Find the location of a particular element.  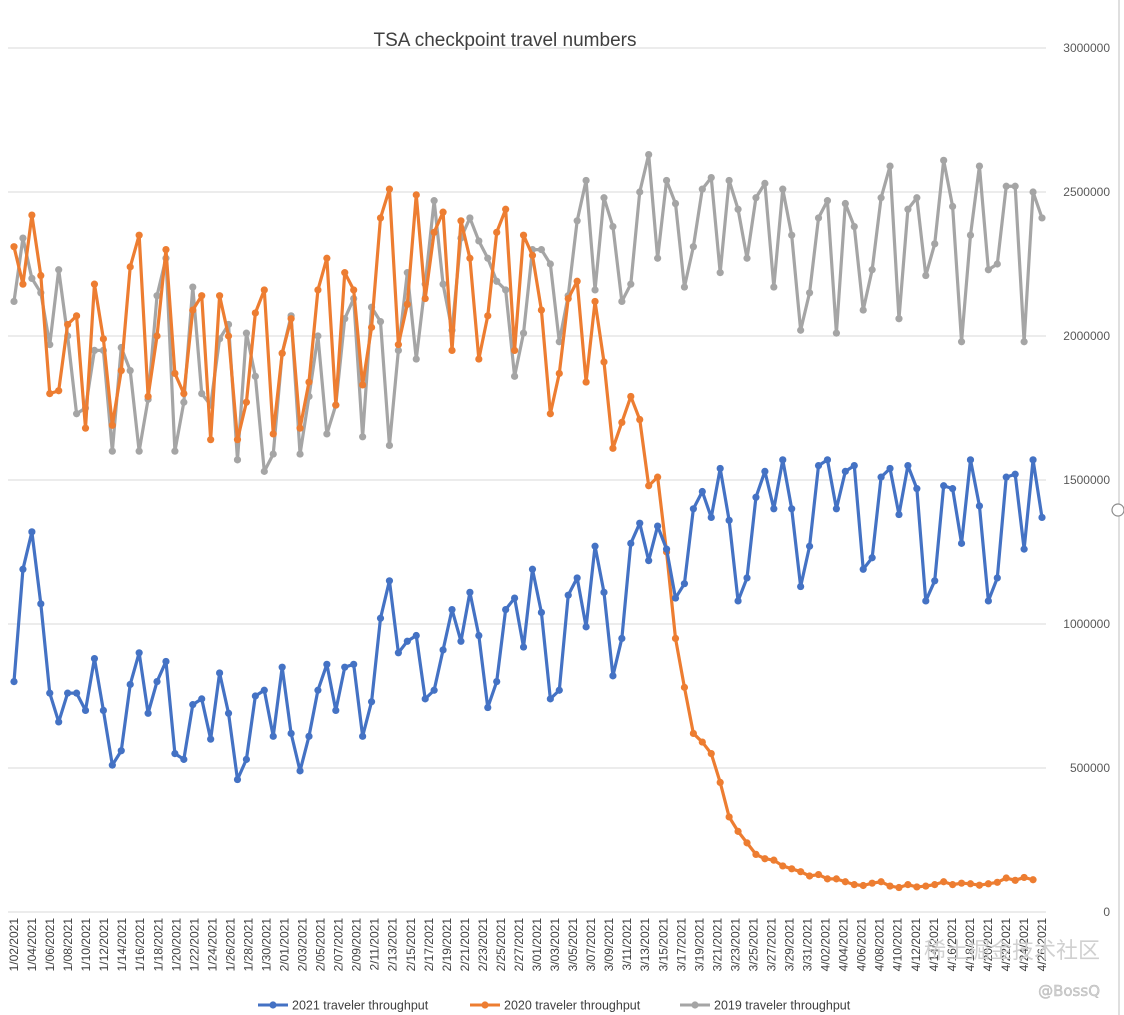

x-tick: 2/15/2021 is located at coordinates (411, 945).